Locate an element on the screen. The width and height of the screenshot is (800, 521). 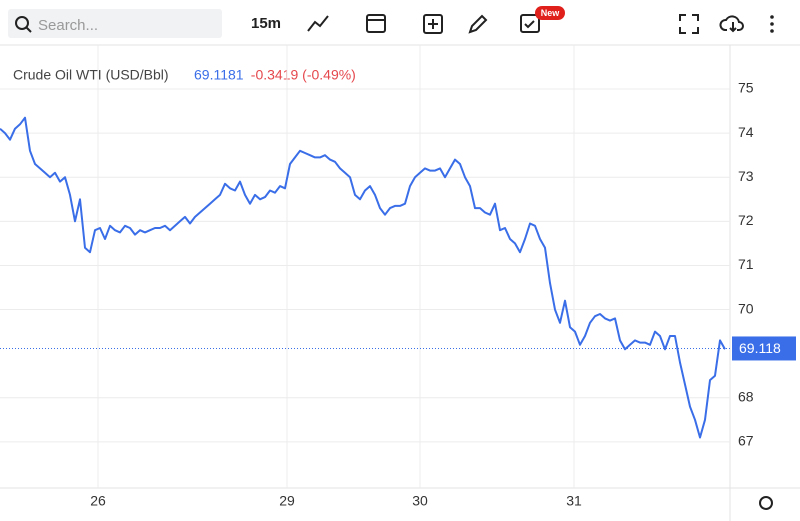
new-badge is located at coordinates (550, 13).